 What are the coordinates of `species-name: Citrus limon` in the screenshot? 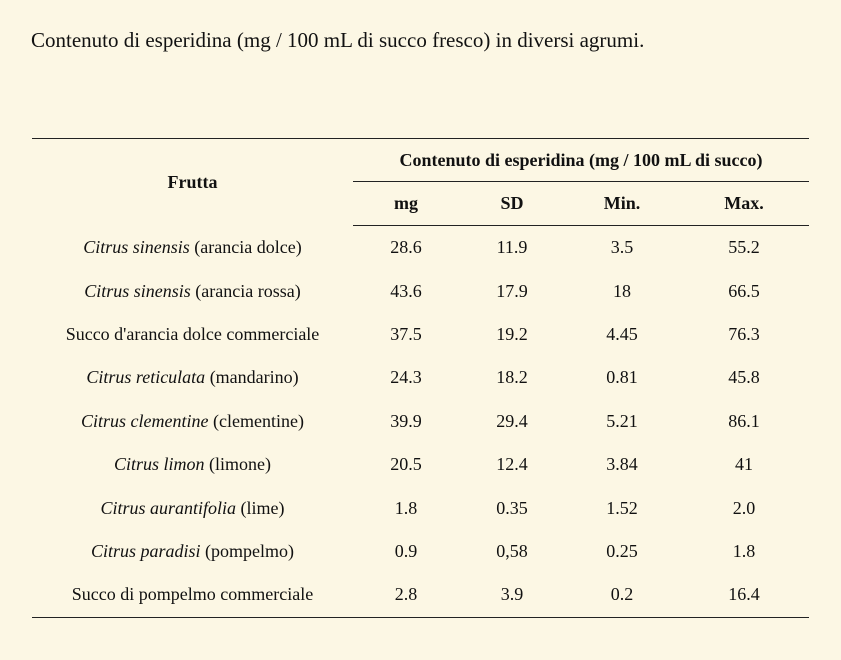 It's located at (159, 464).